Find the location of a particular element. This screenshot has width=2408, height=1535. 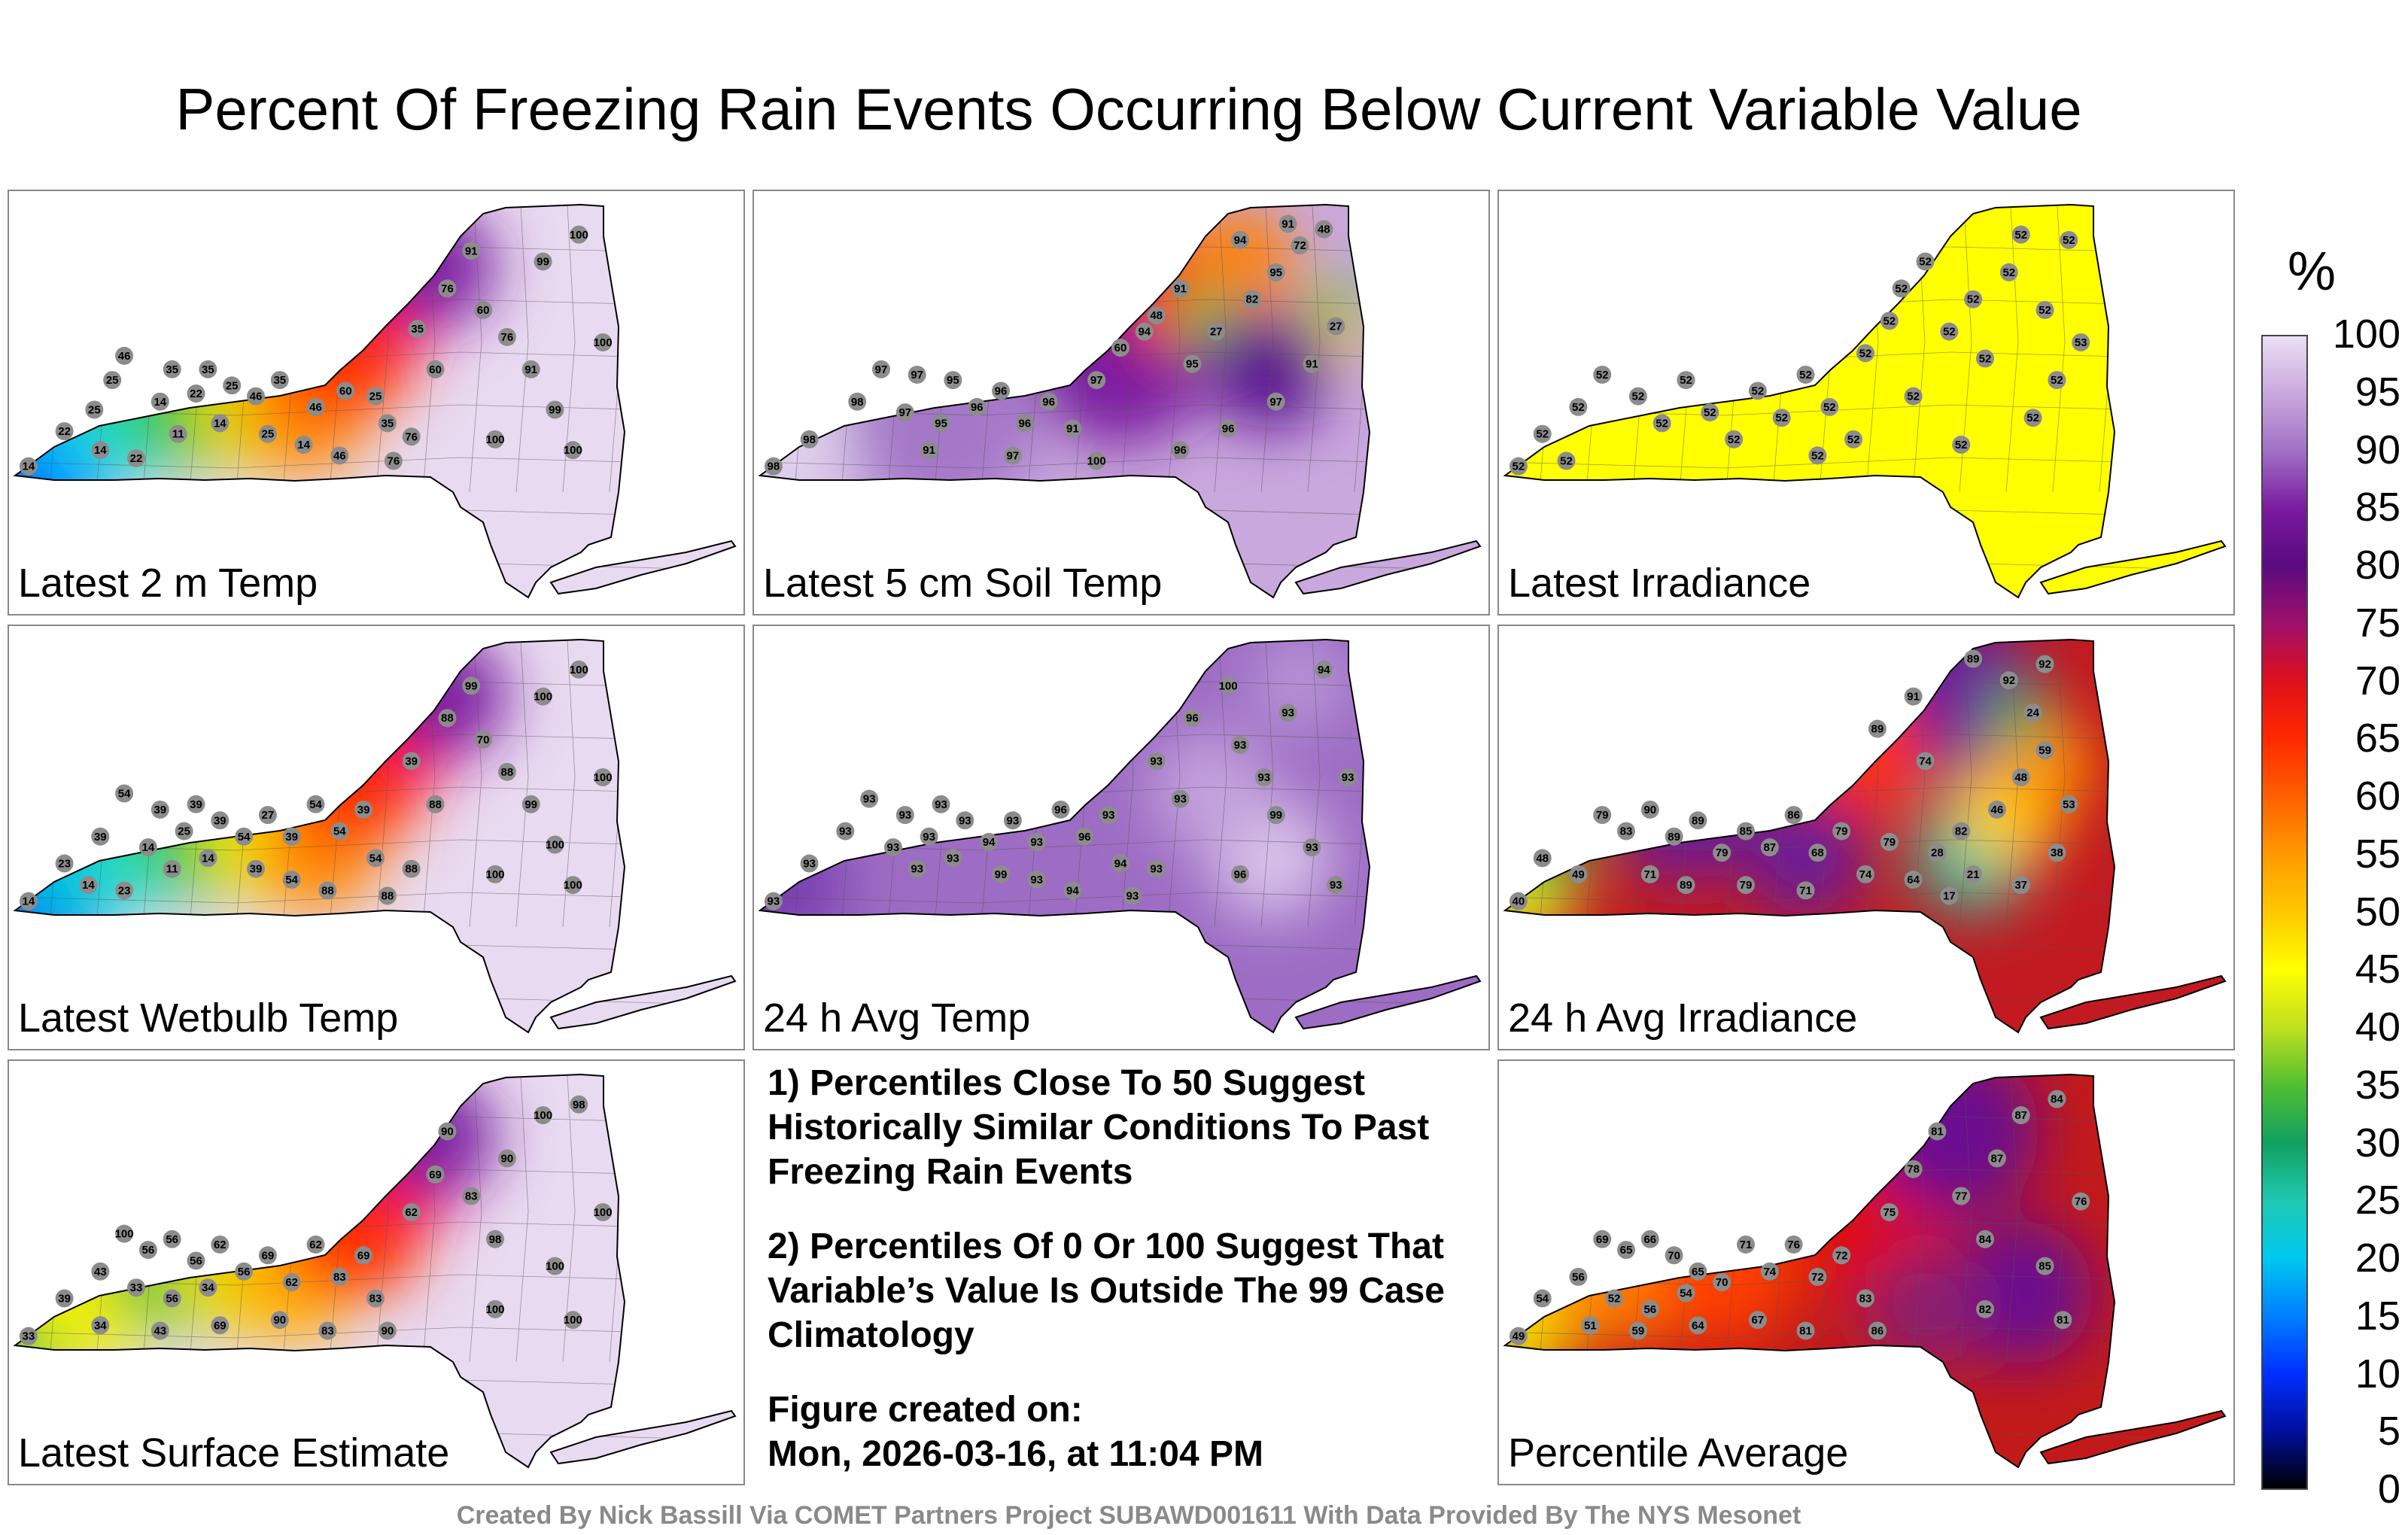

station-value: 82 is located at coordinates (1985, 1309).